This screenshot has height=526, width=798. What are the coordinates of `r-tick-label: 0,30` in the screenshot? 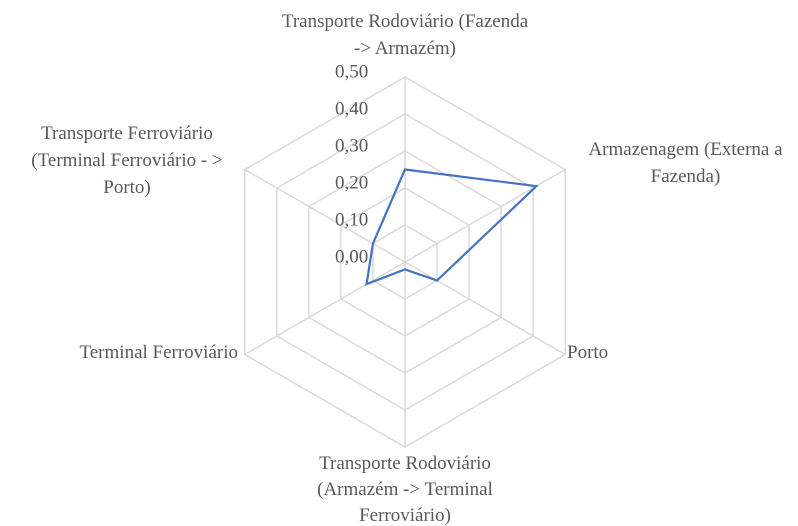 It's located at (351, 145).